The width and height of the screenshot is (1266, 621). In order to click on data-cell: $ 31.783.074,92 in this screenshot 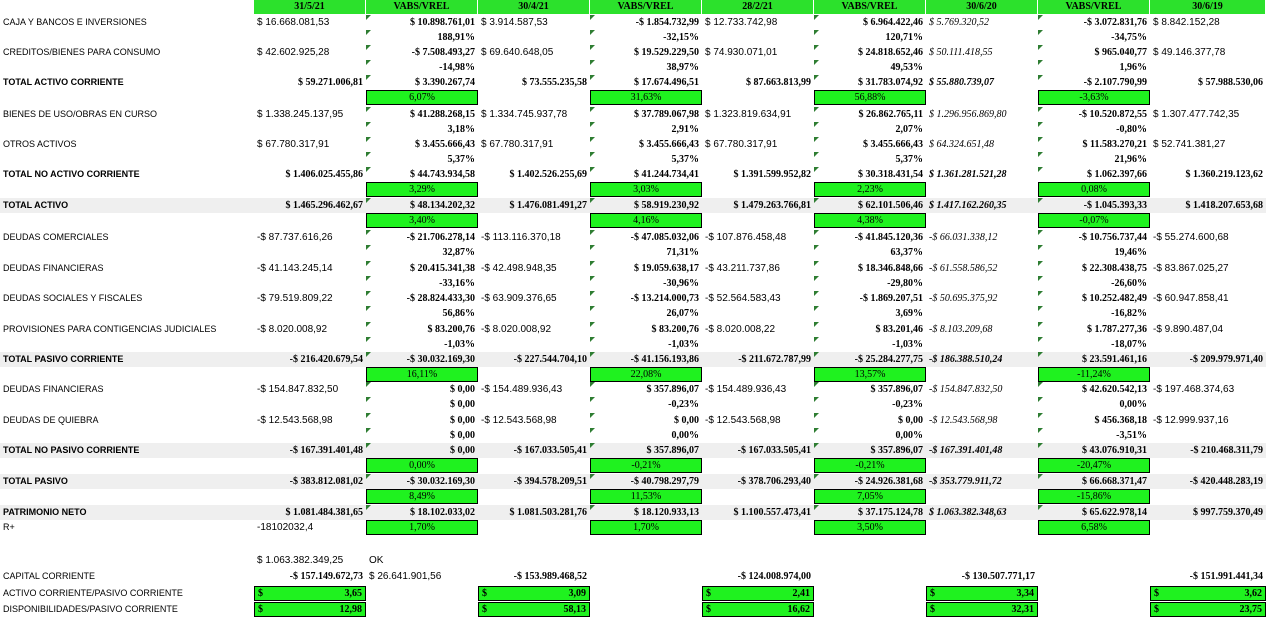, I will do `click(870, 82)`.